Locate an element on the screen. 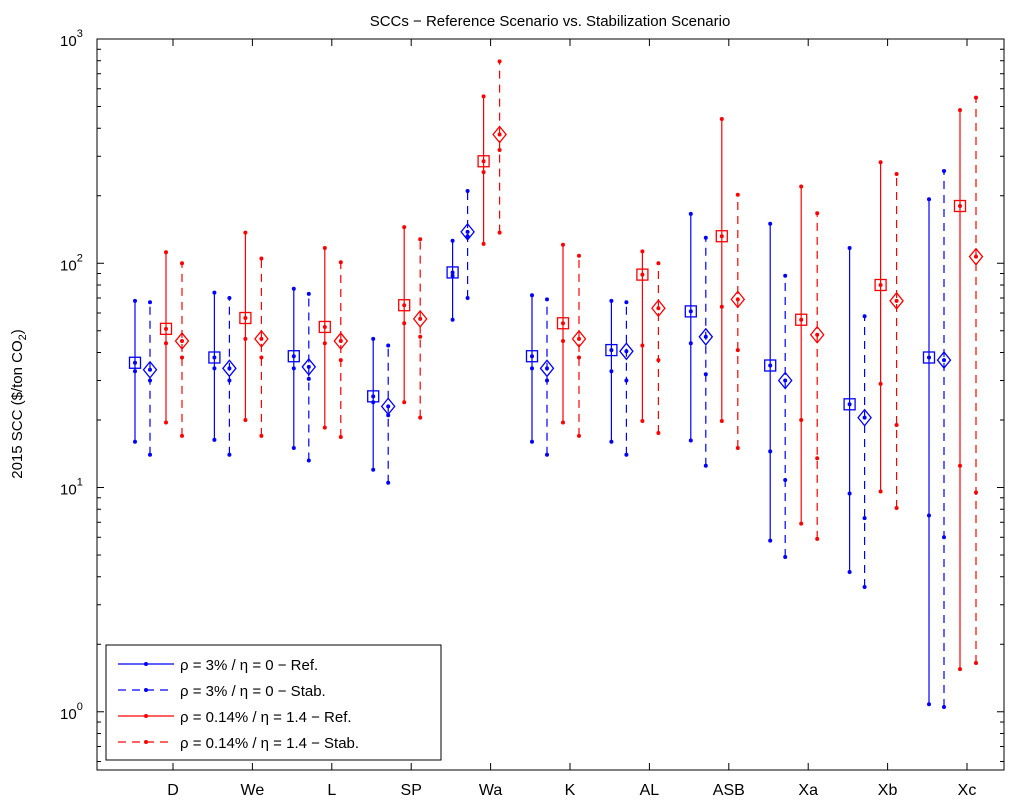 Image resolution: width=1017 pixels, height=804 pixels. y-tick-label: 10³ is located at coordinates (71, 39).